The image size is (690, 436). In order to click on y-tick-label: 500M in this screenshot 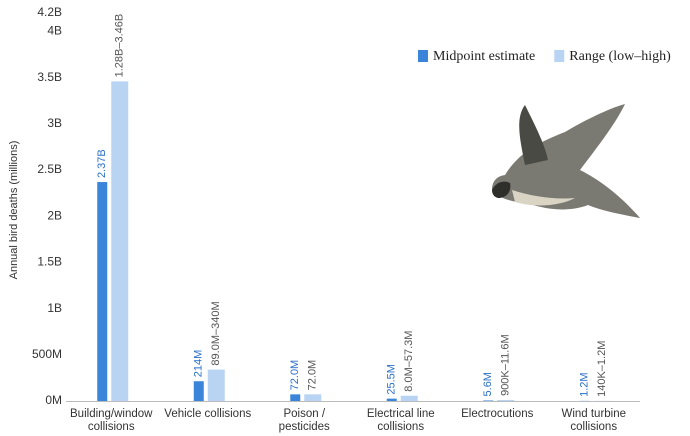, I will do `click(47, 354)`.